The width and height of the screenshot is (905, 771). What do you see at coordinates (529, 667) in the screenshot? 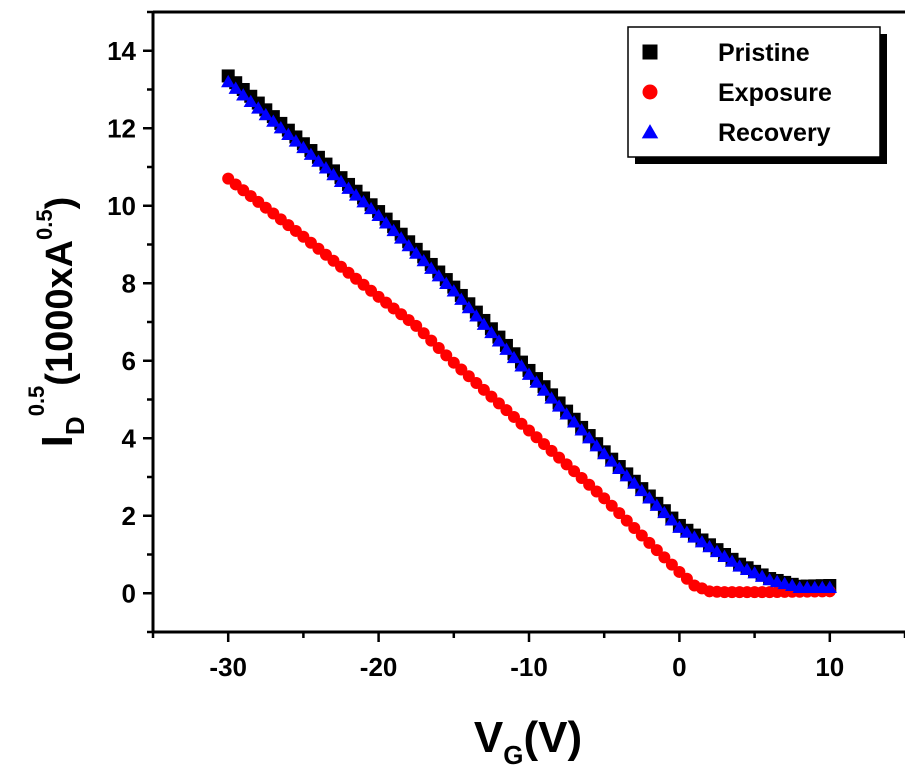
I see `x-tick-label: -10` at bounding box center [529, 667].